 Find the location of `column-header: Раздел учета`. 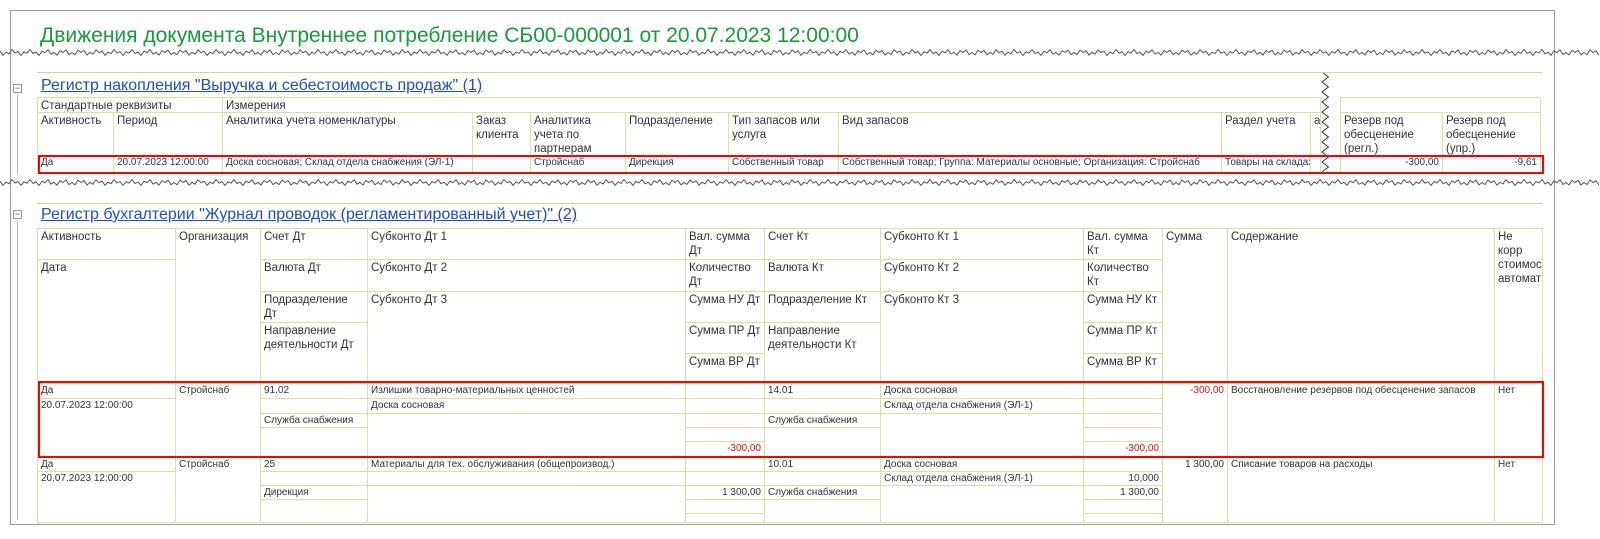

column-header: Раздел учета is located at coordinates (1266, 134).